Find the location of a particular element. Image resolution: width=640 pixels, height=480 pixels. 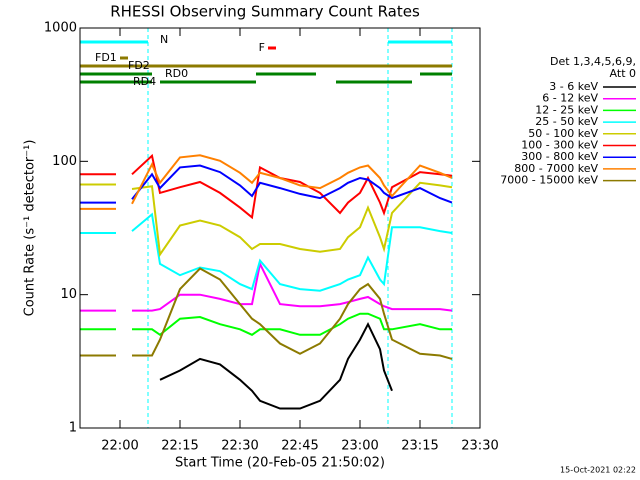

x-tick-label: 23:15 is located at coordinates (419, 446).